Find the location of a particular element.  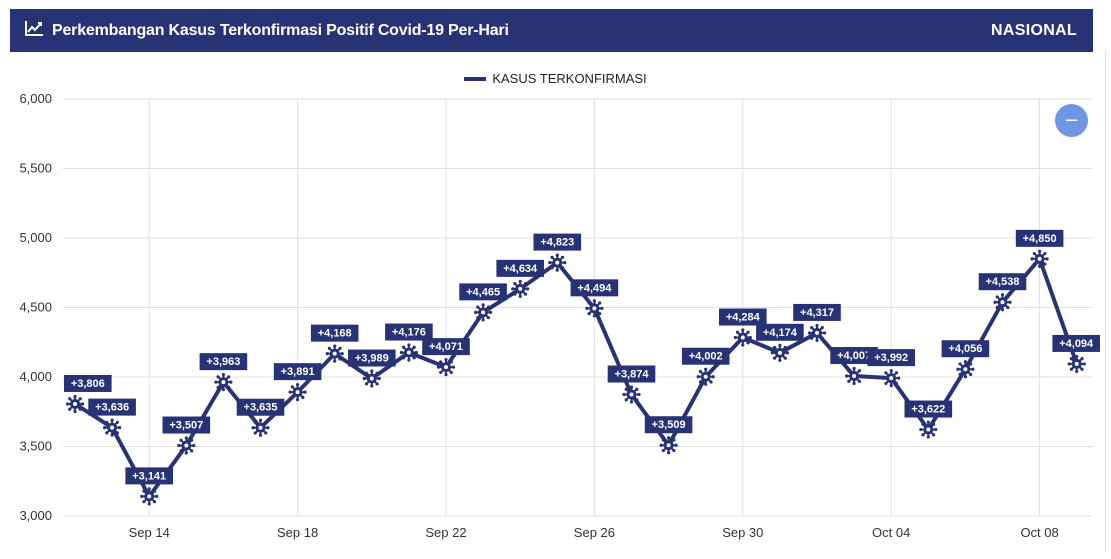

data-label: +4,168 is located at coordinates (335, 334).